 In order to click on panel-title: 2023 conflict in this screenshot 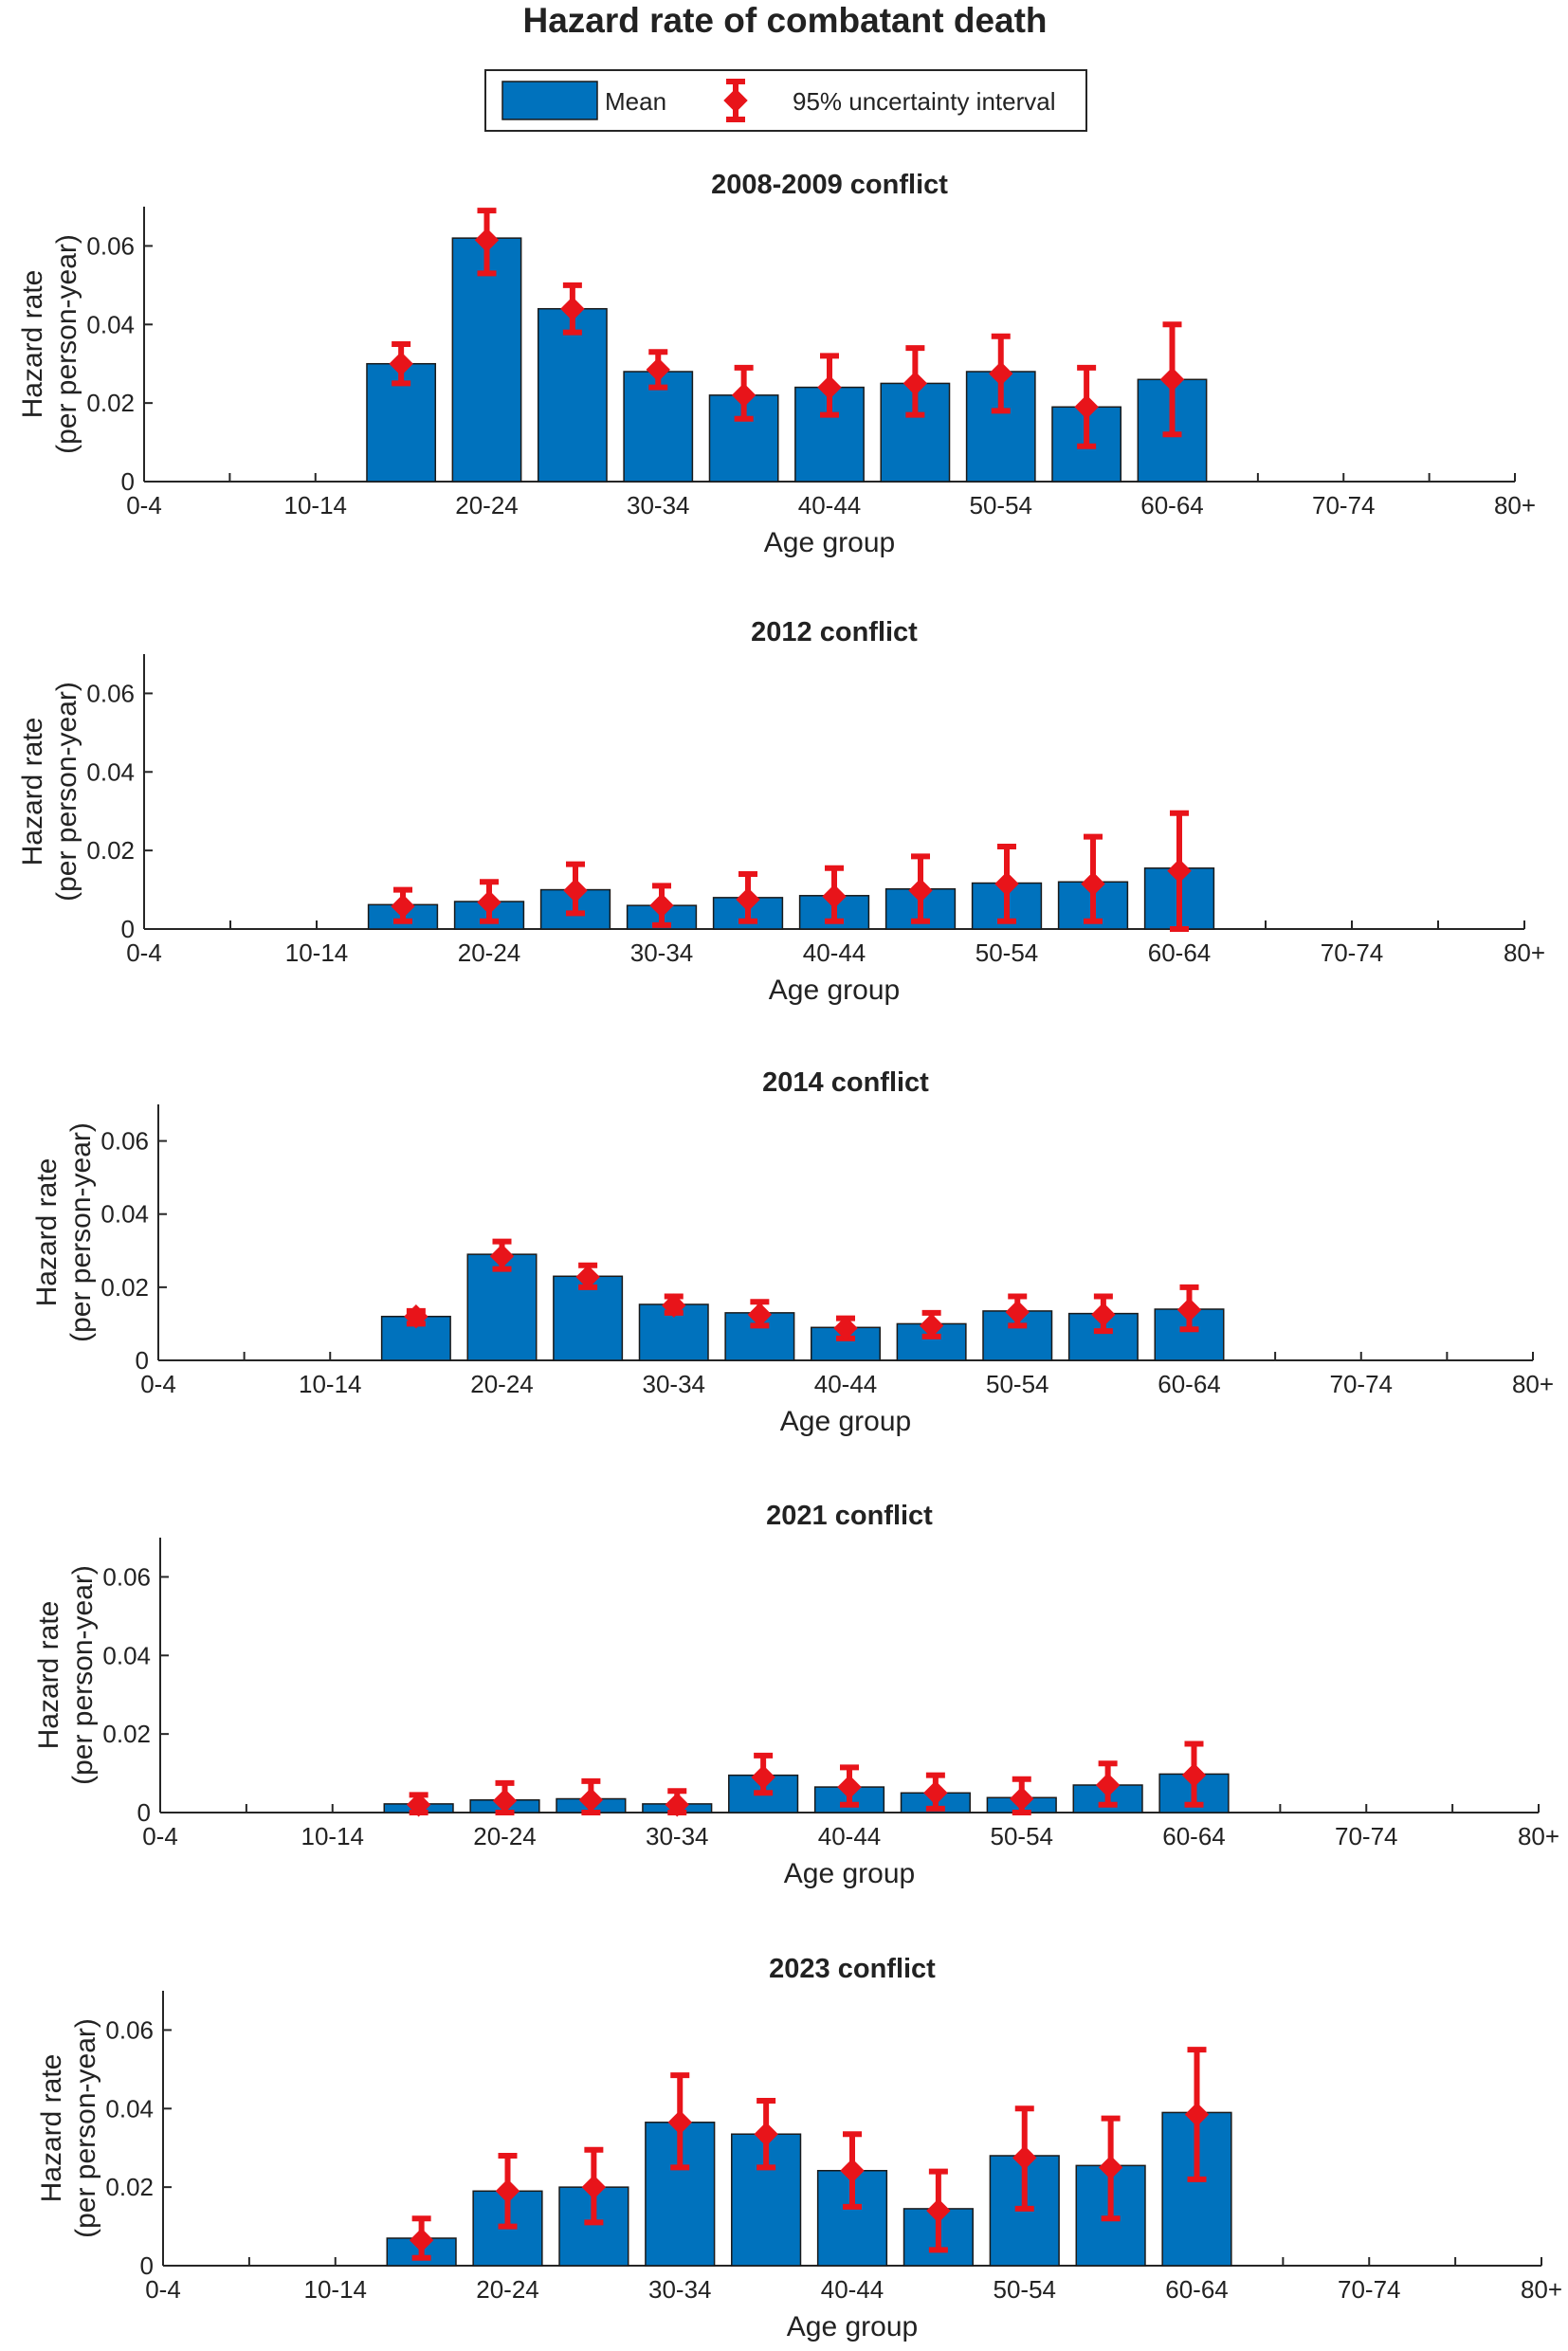, I will do `click(852, 1969)`.